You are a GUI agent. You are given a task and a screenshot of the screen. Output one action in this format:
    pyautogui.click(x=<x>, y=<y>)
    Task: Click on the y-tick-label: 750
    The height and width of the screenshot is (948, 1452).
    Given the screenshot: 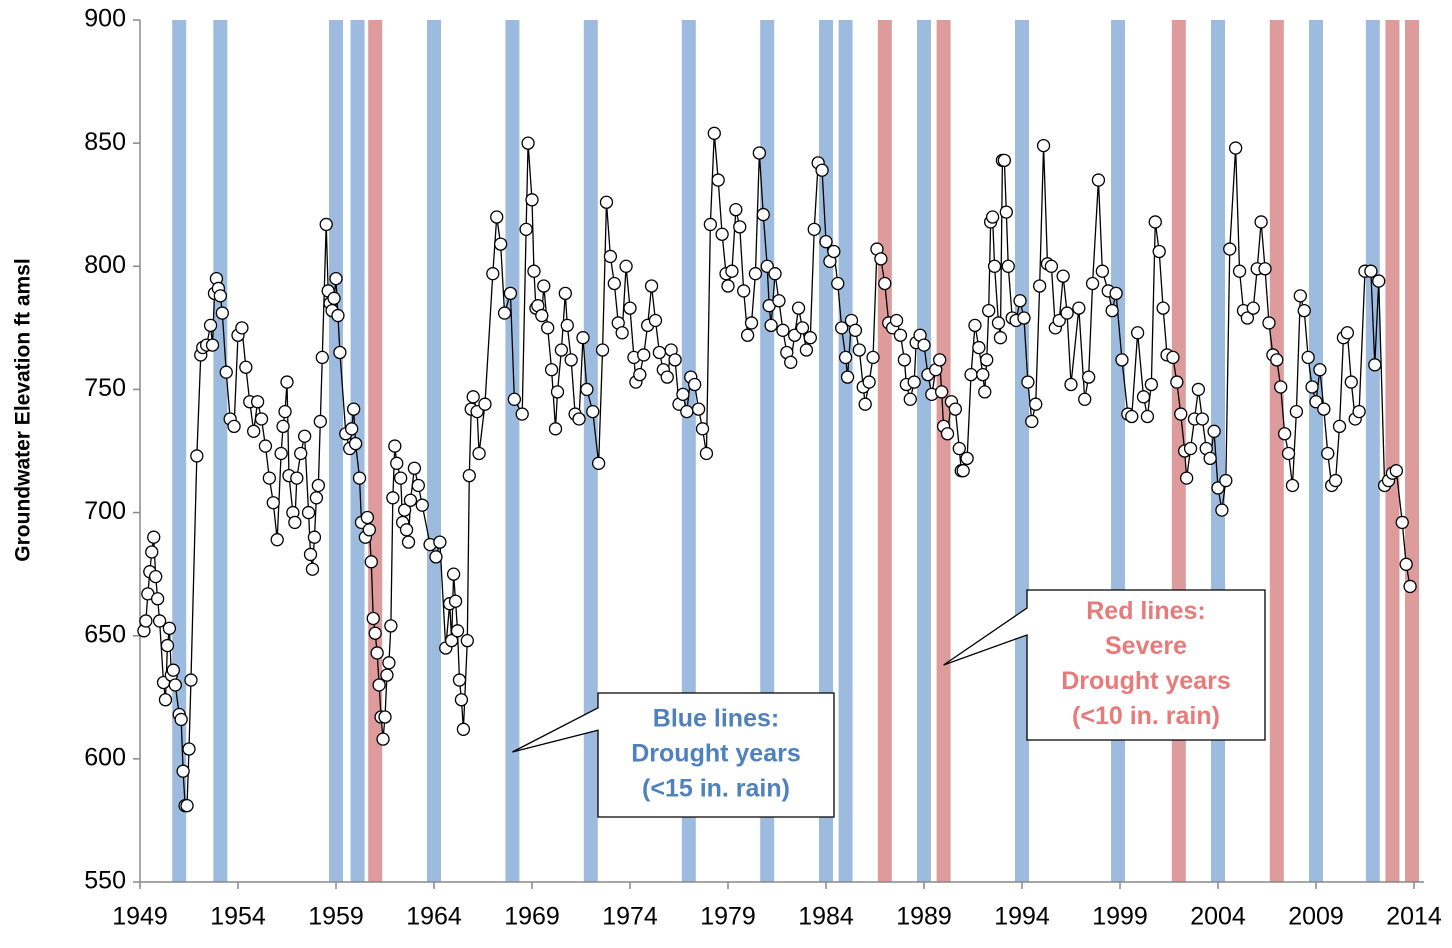 What is the action you would take?
    pyautogui.click(x=105, y=388)
    